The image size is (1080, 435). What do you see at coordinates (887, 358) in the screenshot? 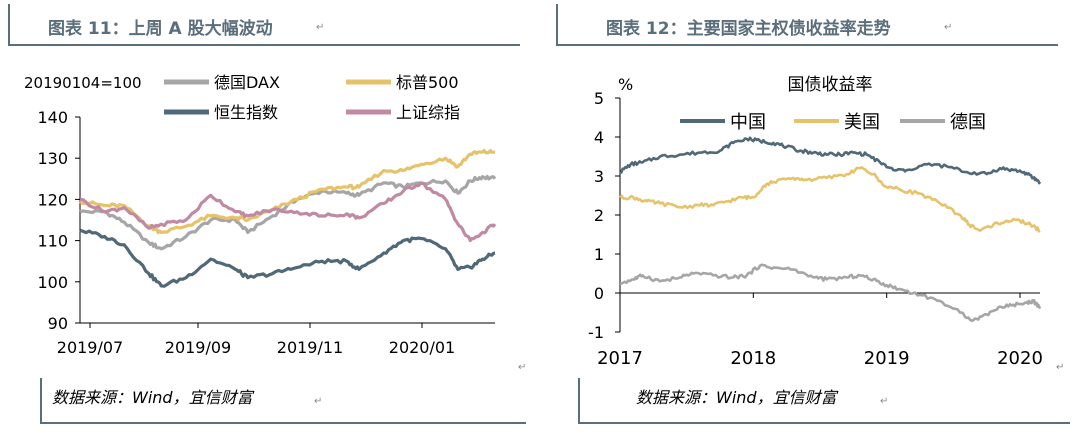
I see `x-tick-label: 2019` at bounding box center [887, 358].